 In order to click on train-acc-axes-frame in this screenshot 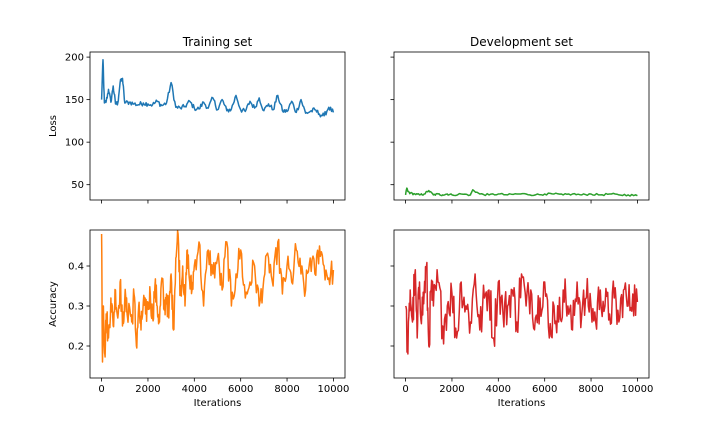, I will do `click(217, 304)`.